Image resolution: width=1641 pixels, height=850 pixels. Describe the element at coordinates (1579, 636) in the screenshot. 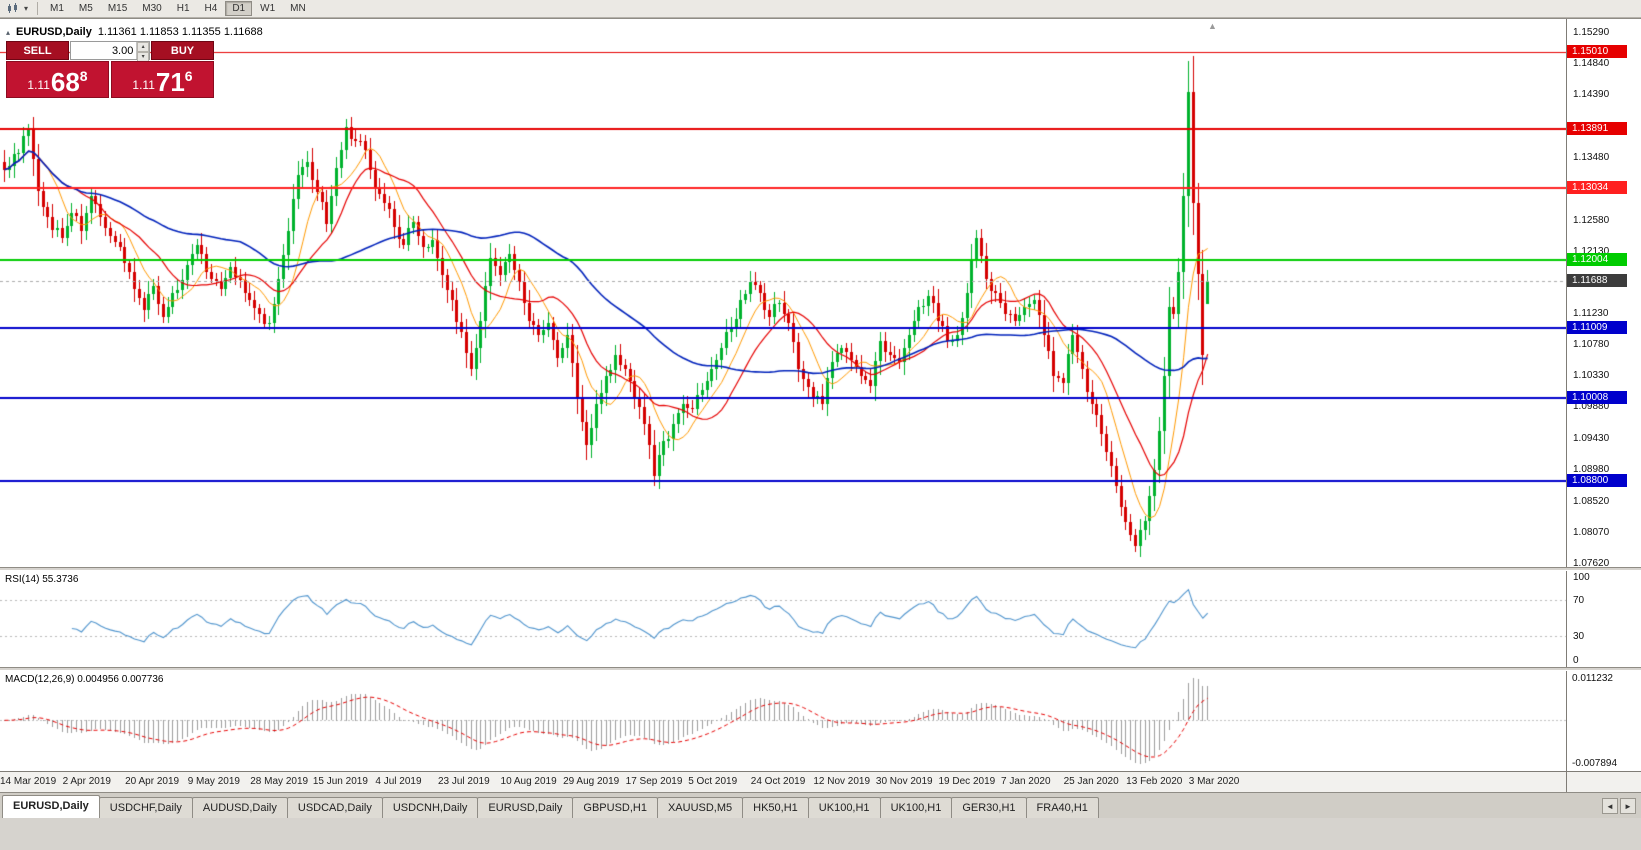

I see `rsi-tick-label: 30` at that location.